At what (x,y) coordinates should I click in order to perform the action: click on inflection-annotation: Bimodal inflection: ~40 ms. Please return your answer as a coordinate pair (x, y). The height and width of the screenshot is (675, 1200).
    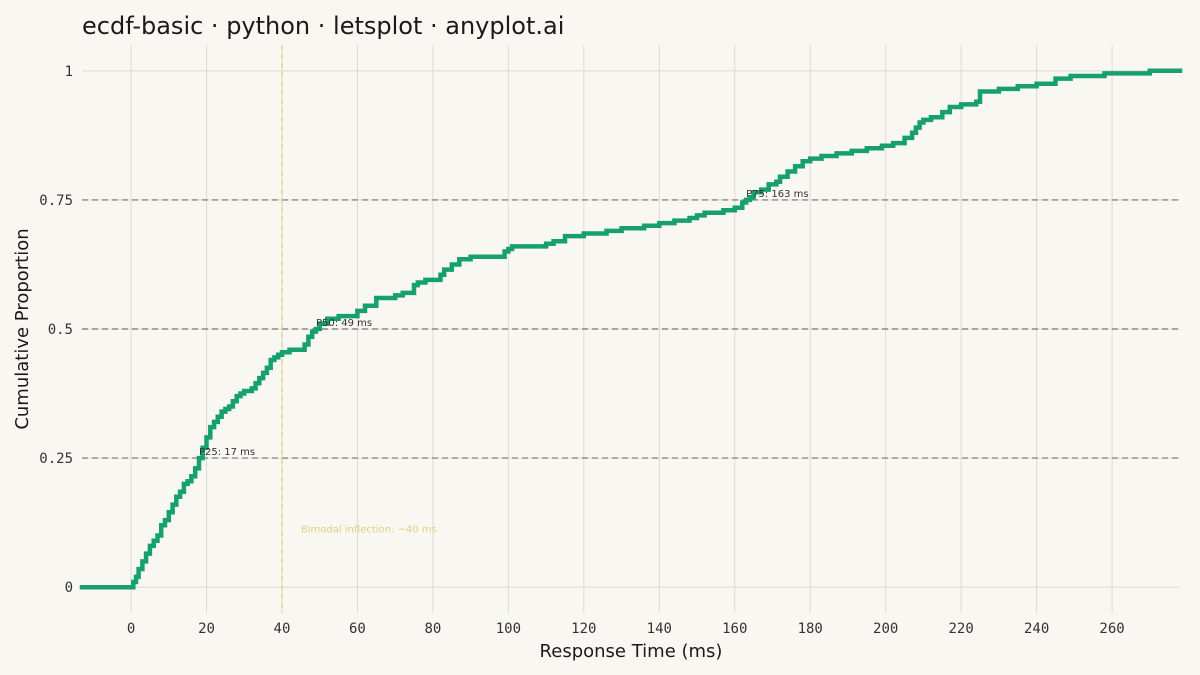
    Looking at the image, I should click on (369, 530).